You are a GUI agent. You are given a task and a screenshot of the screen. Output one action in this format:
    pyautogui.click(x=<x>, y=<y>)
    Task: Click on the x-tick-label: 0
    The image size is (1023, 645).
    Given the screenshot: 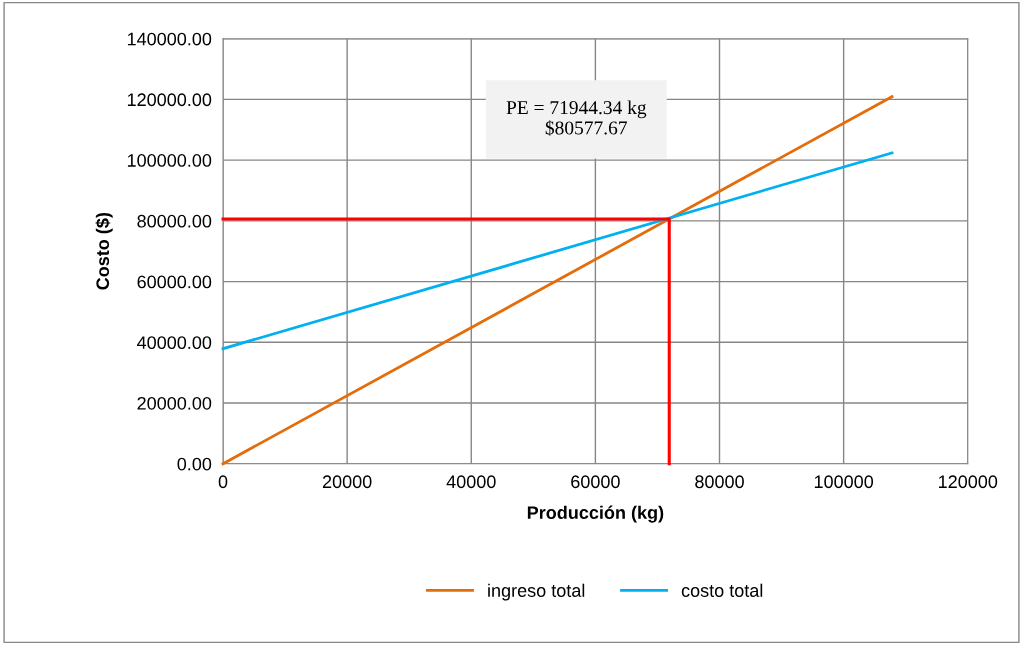 What is the action you would take?
    pyautogui.click(x=223, y=482)
    